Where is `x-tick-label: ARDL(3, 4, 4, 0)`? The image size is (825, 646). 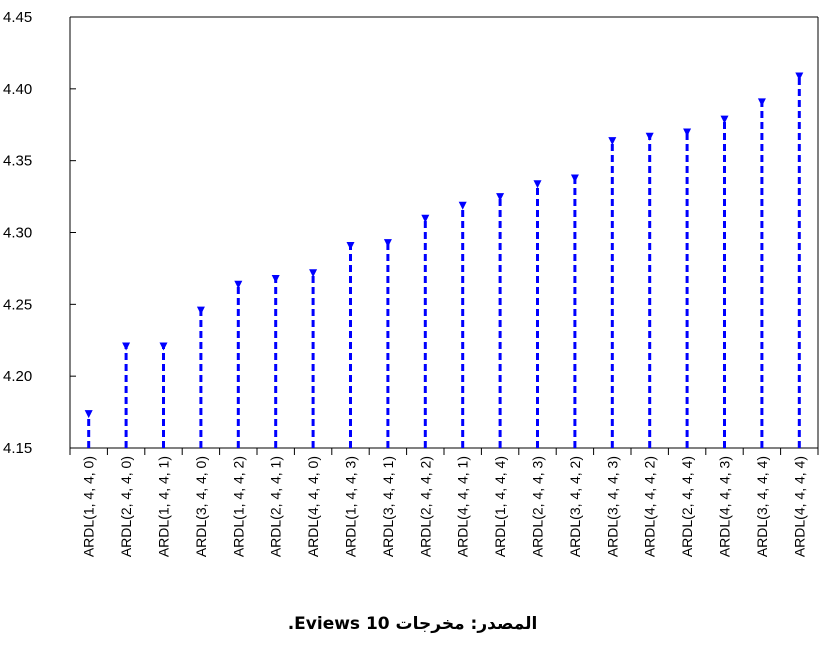
x-tick-label: ARDL(3, 4, 4, 0) is located at coordinates (201, 506).